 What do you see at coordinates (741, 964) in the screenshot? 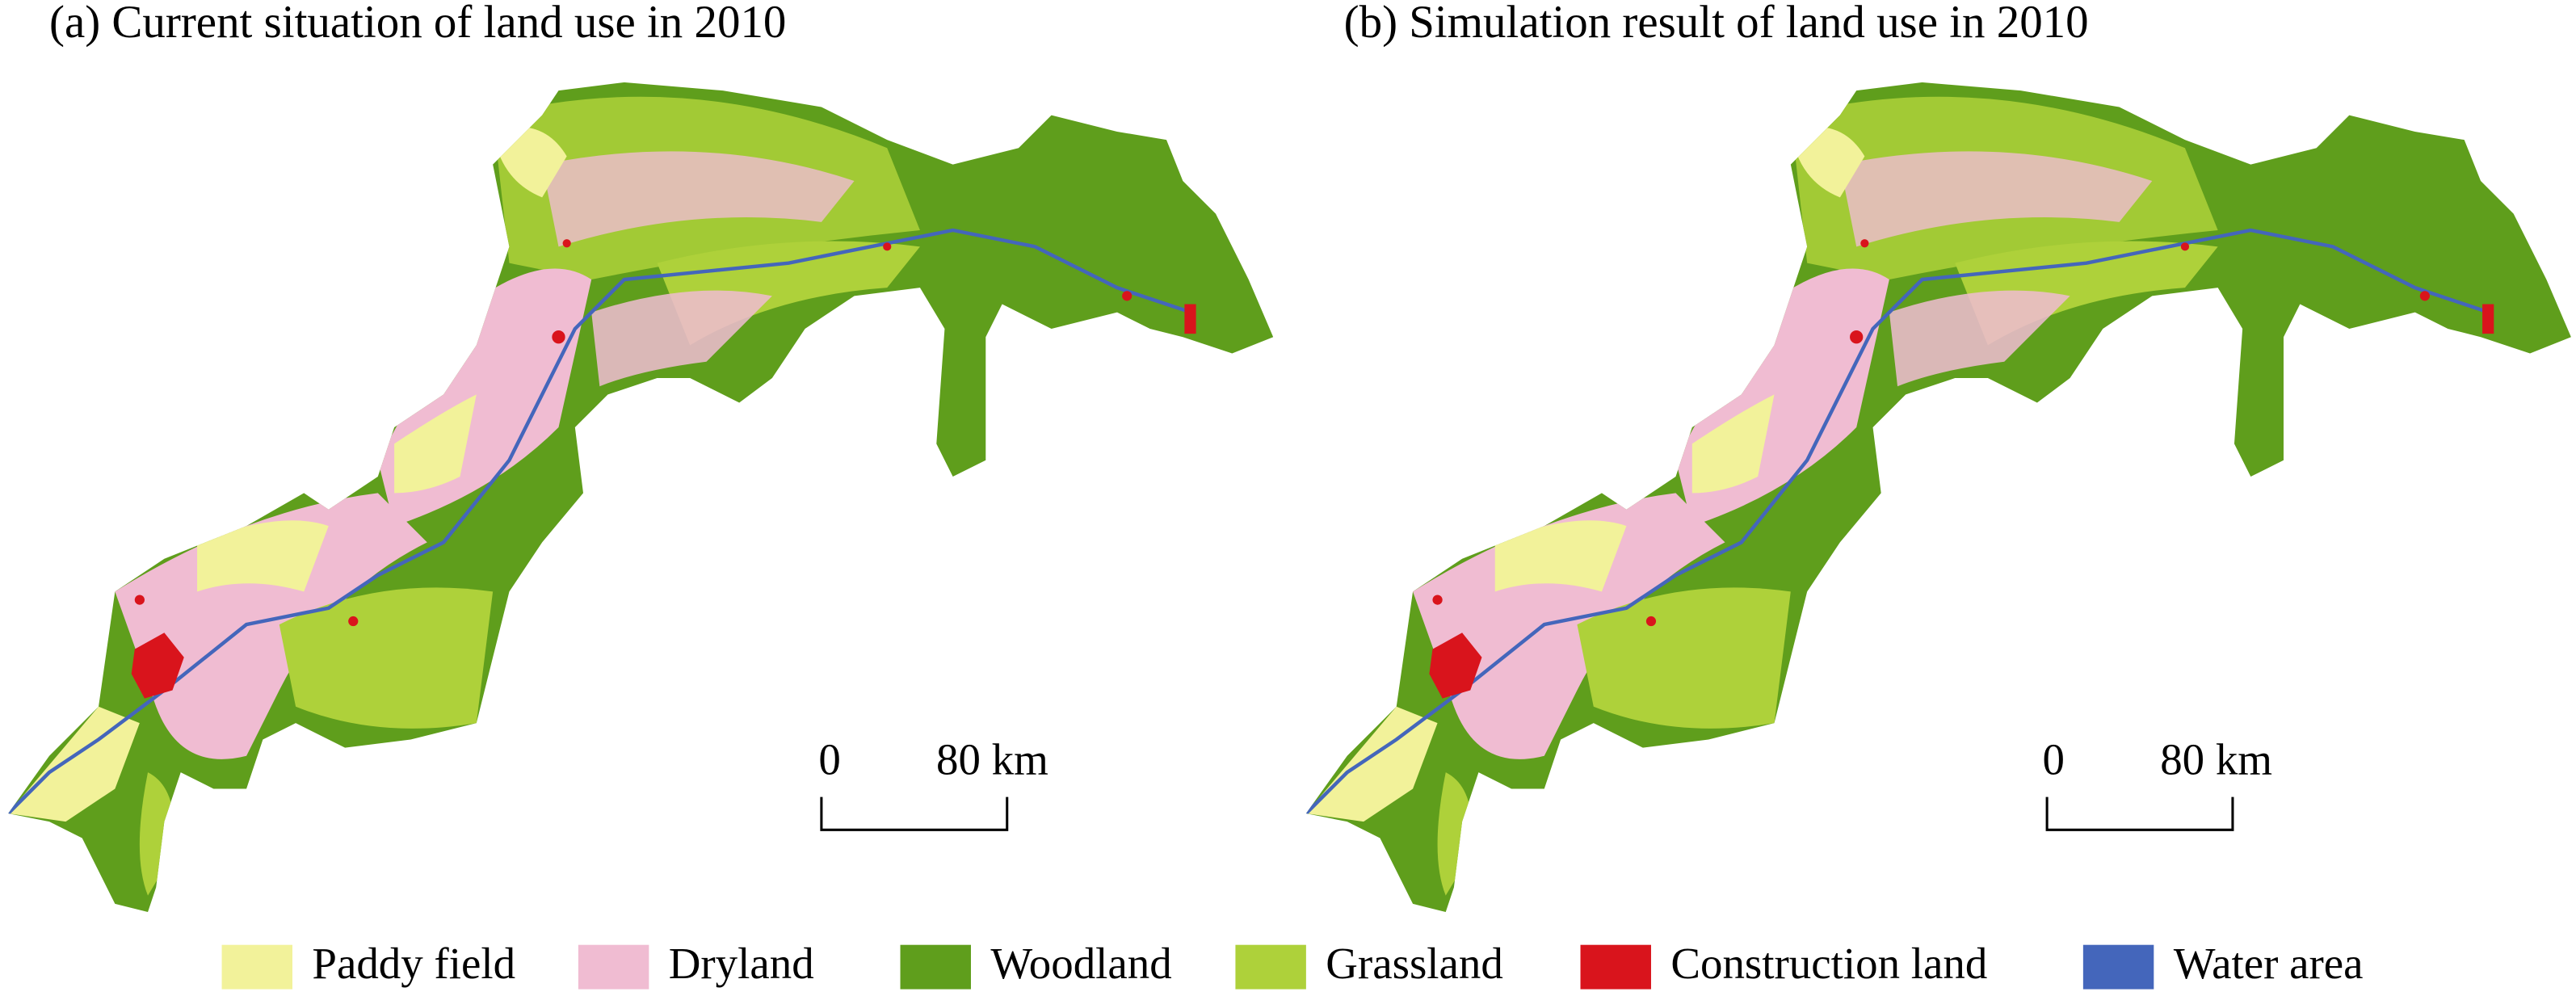
I see `legend-label: Dryland` at bounding box center [741, 964].